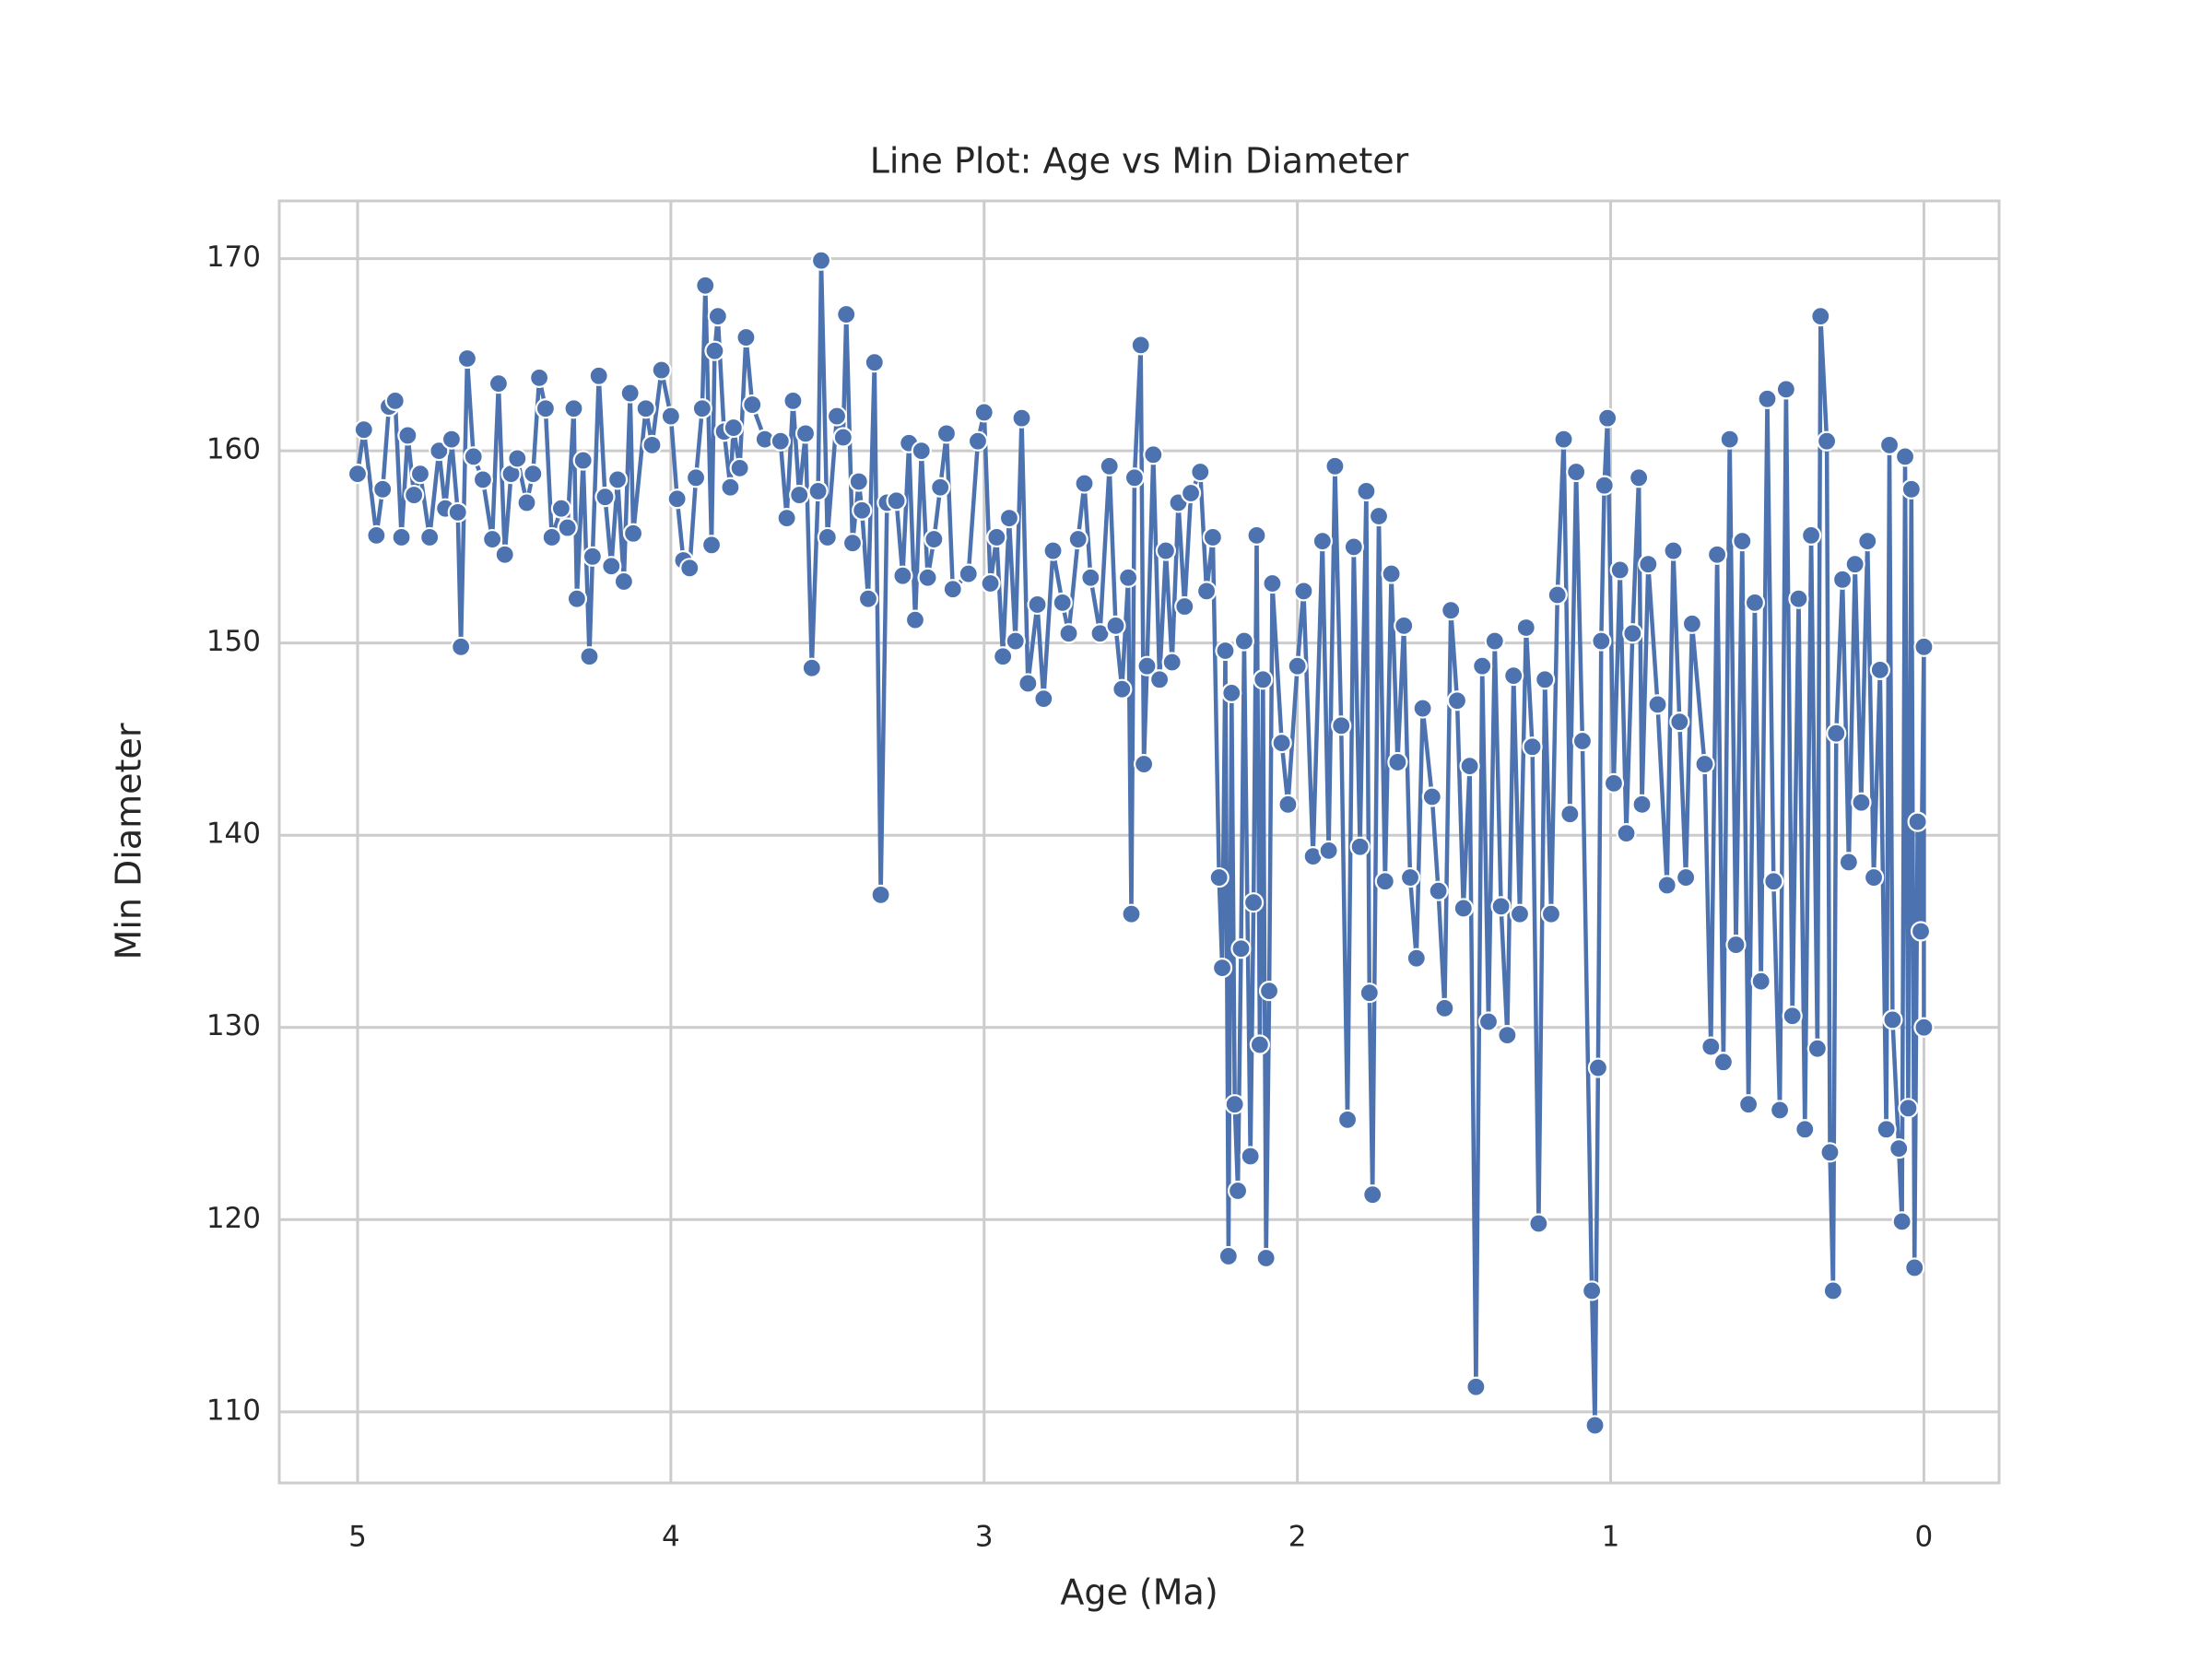  Describe the element at coordinates (233, 1025) in the screenshot. I see `y-tick-label: 130` at that location.